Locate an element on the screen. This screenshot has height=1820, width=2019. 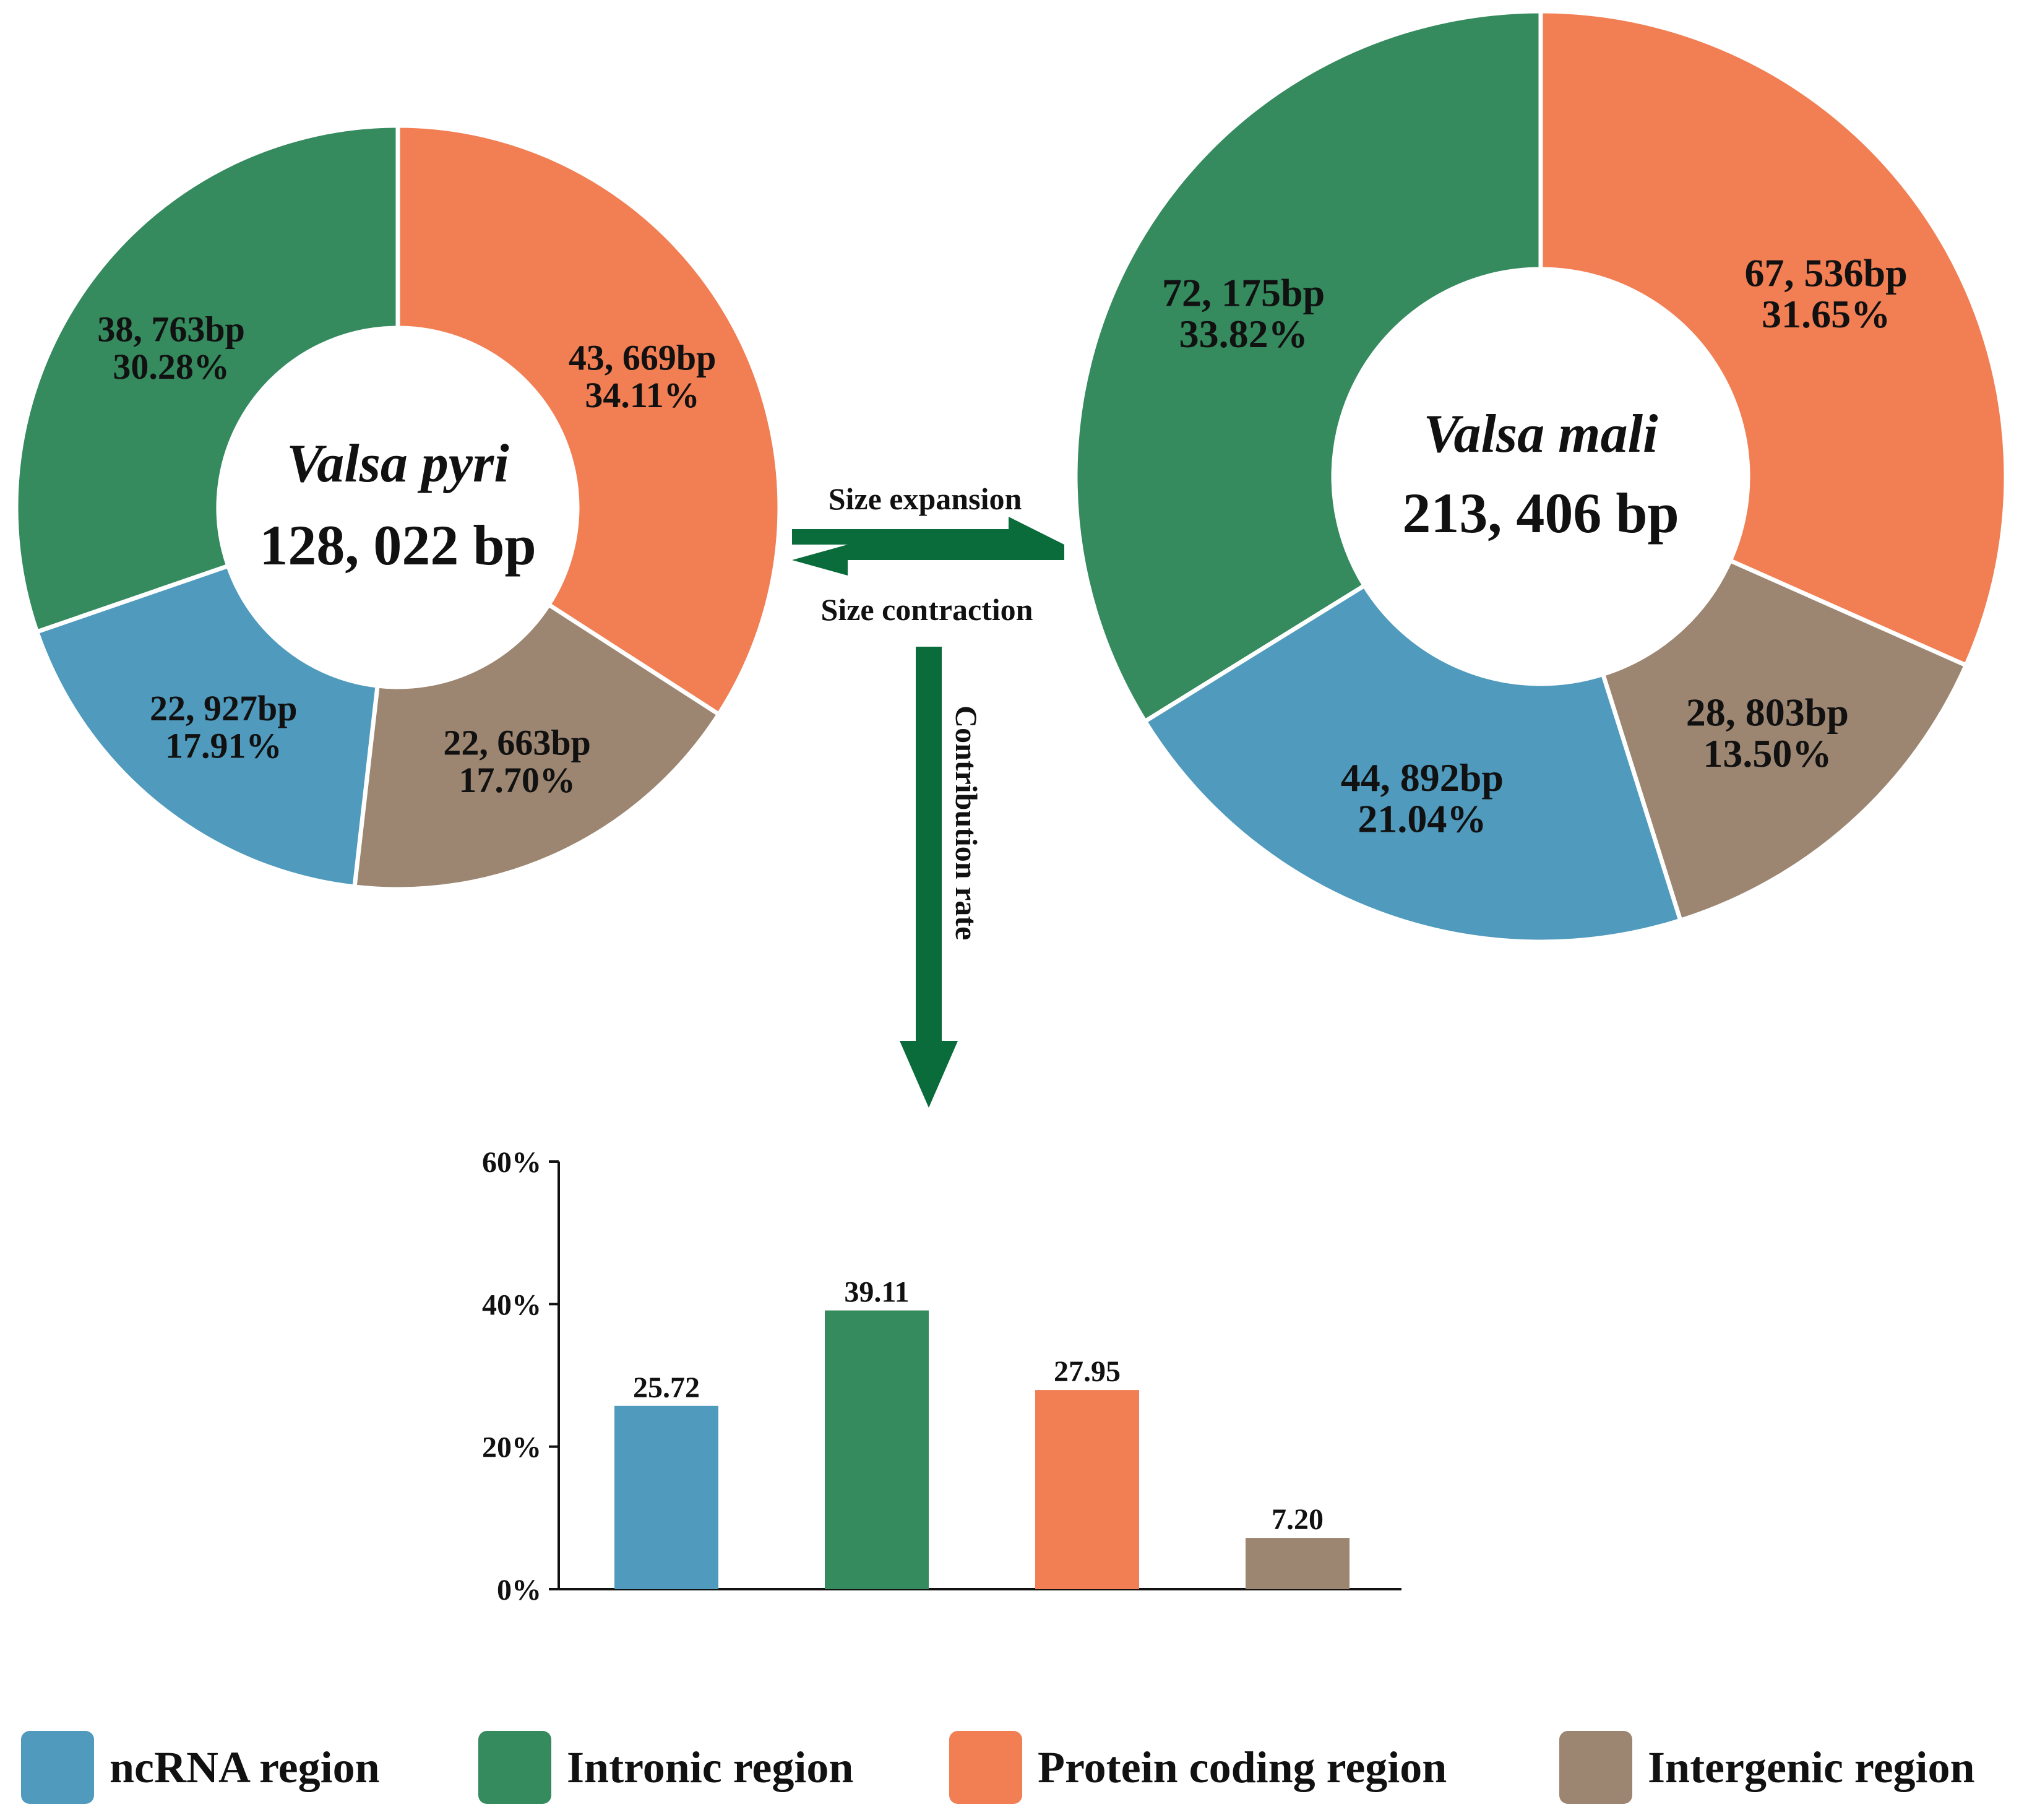
y-tick-label: 0% is located at coordinates (519, 1590).